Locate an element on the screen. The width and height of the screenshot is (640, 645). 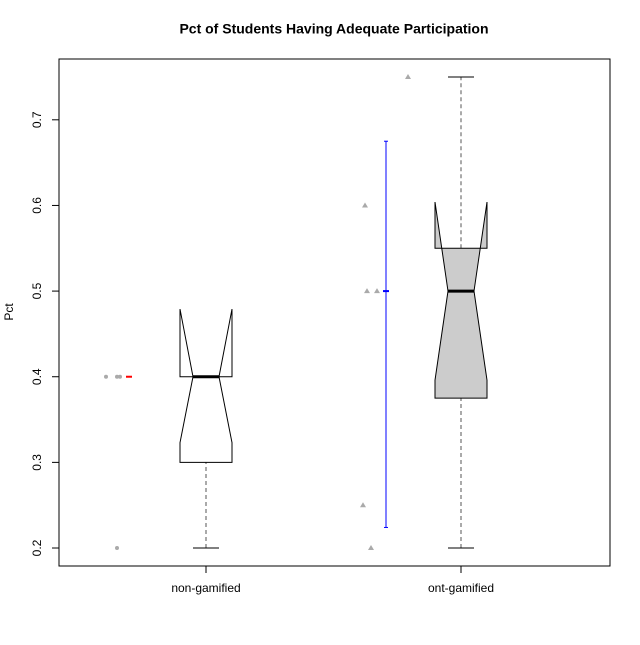
y-tick-label: 0.3 is located at coordinates (37, 462).